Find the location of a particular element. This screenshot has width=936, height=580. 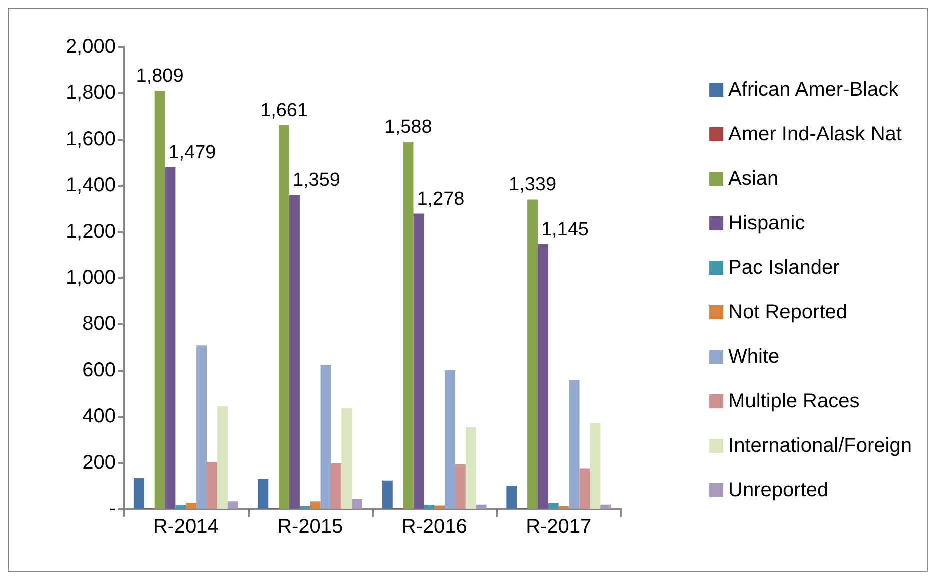

data-label: 1,339 is located at coordinates (533, 185).